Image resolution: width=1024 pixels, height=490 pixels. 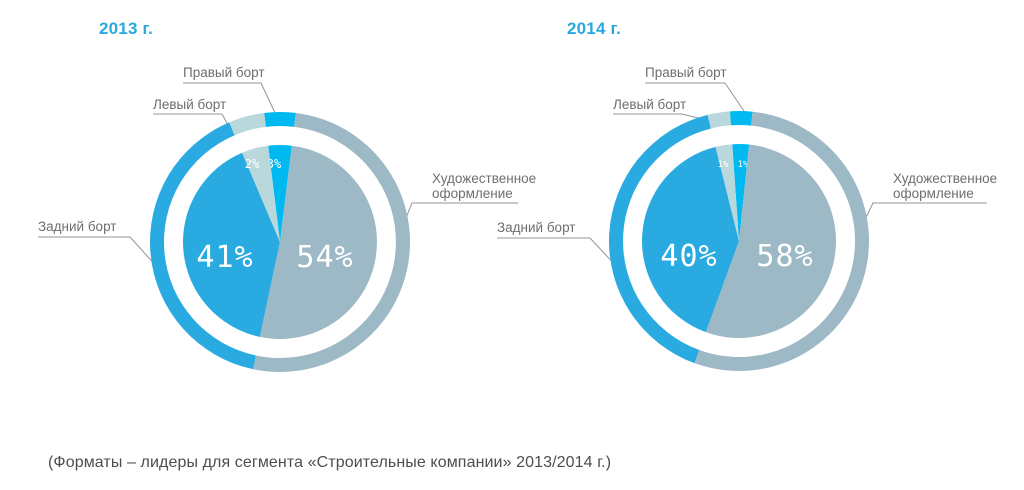 I want to click on slice-percent-label: 40%, so click(x=688, y=256).